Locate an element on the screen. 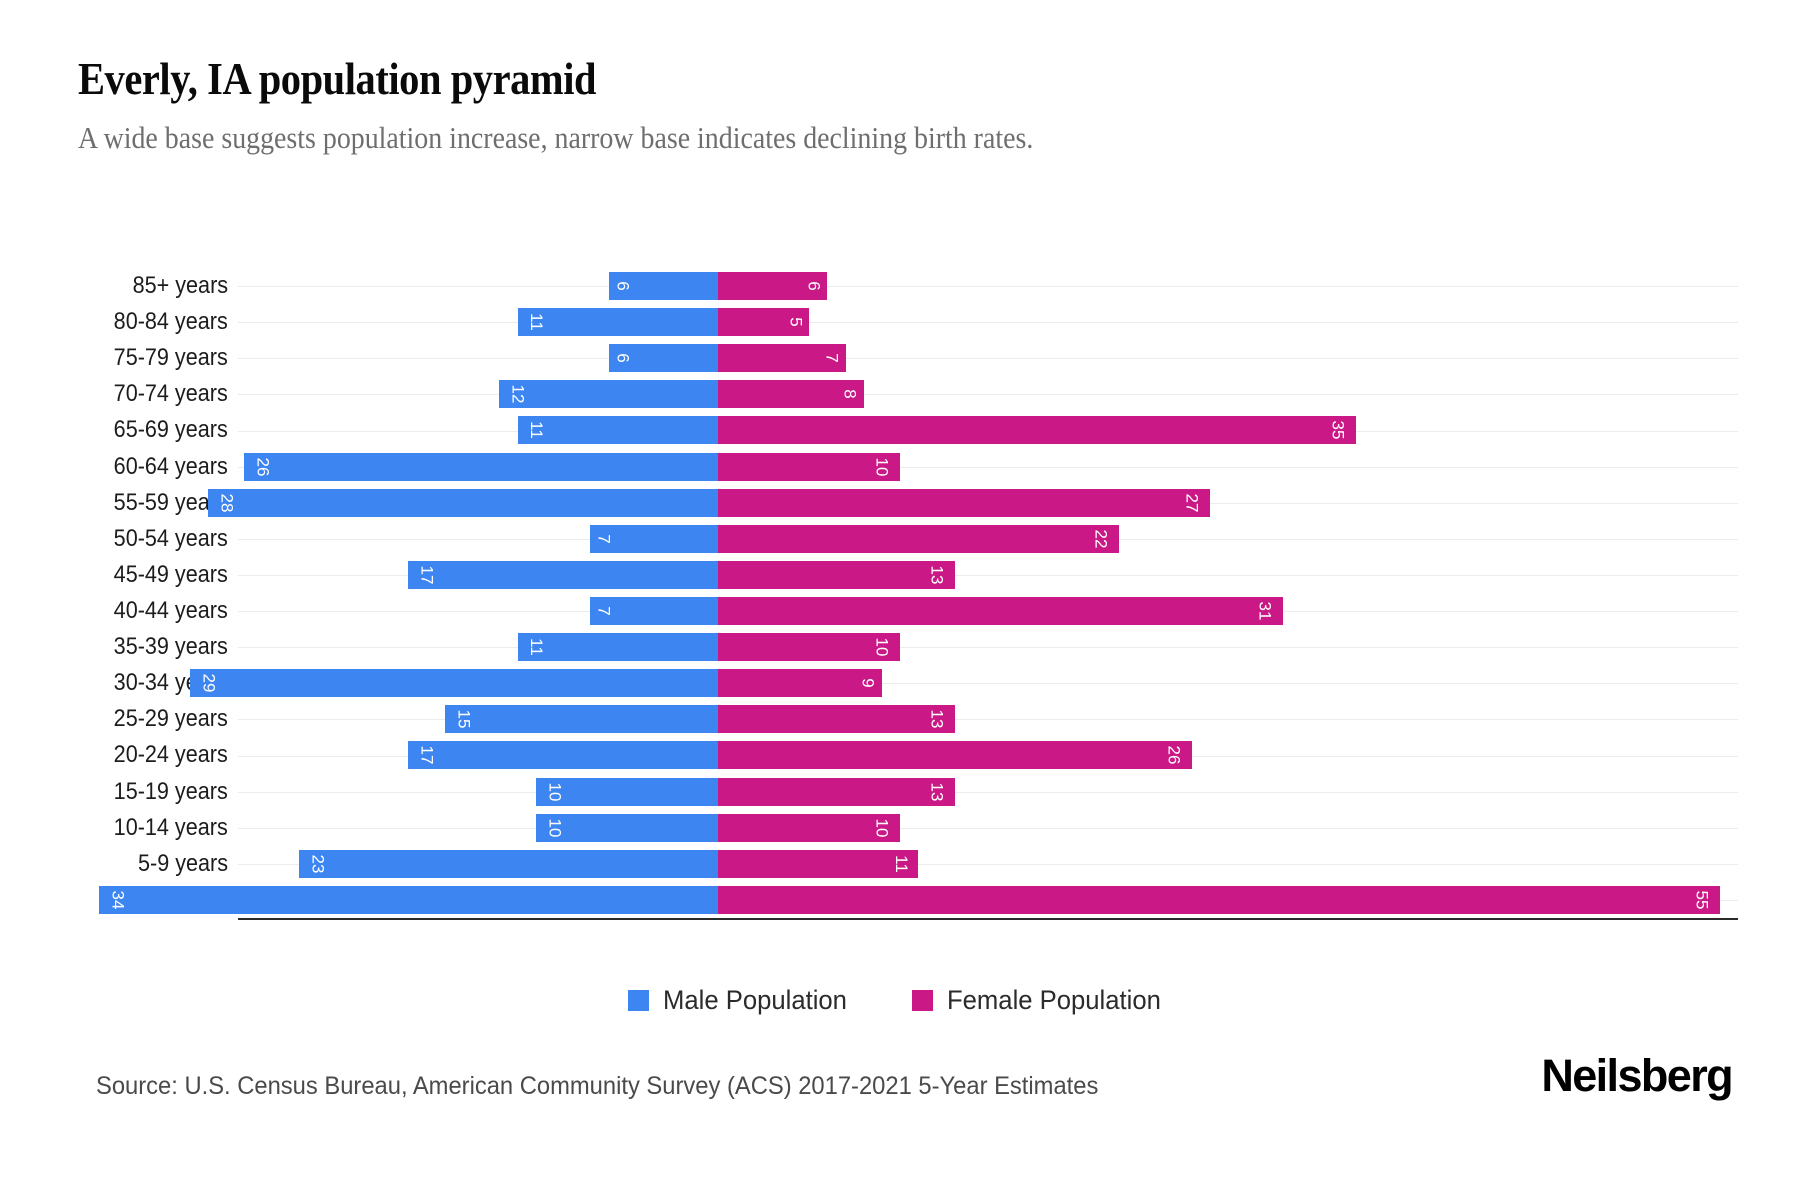  table-row: 17 13 is located at coordinates (988, 575).